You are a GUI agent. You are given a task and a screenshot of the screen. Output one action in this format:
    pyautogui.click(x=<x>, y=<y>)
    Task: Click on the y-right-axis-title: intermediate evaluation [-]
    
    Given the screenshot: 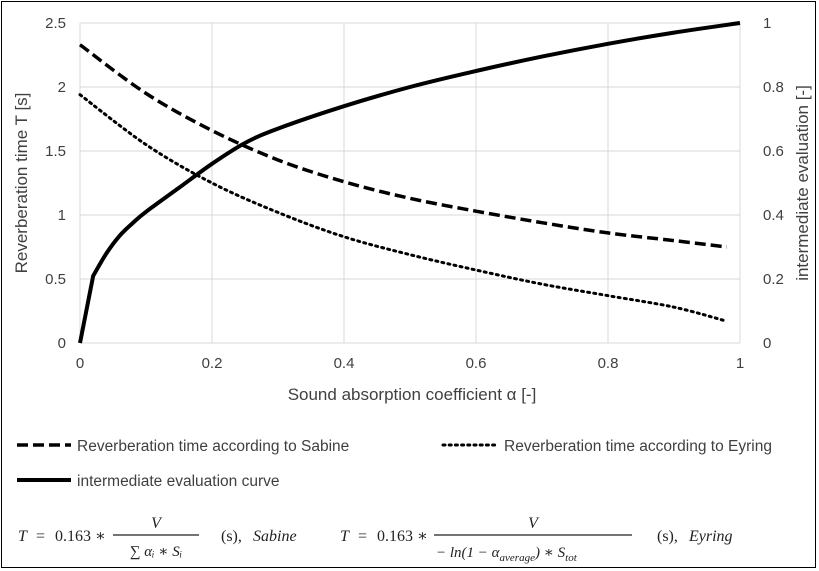 What is the action you would take?
    pyautogui.click(x=802, y=183)
    